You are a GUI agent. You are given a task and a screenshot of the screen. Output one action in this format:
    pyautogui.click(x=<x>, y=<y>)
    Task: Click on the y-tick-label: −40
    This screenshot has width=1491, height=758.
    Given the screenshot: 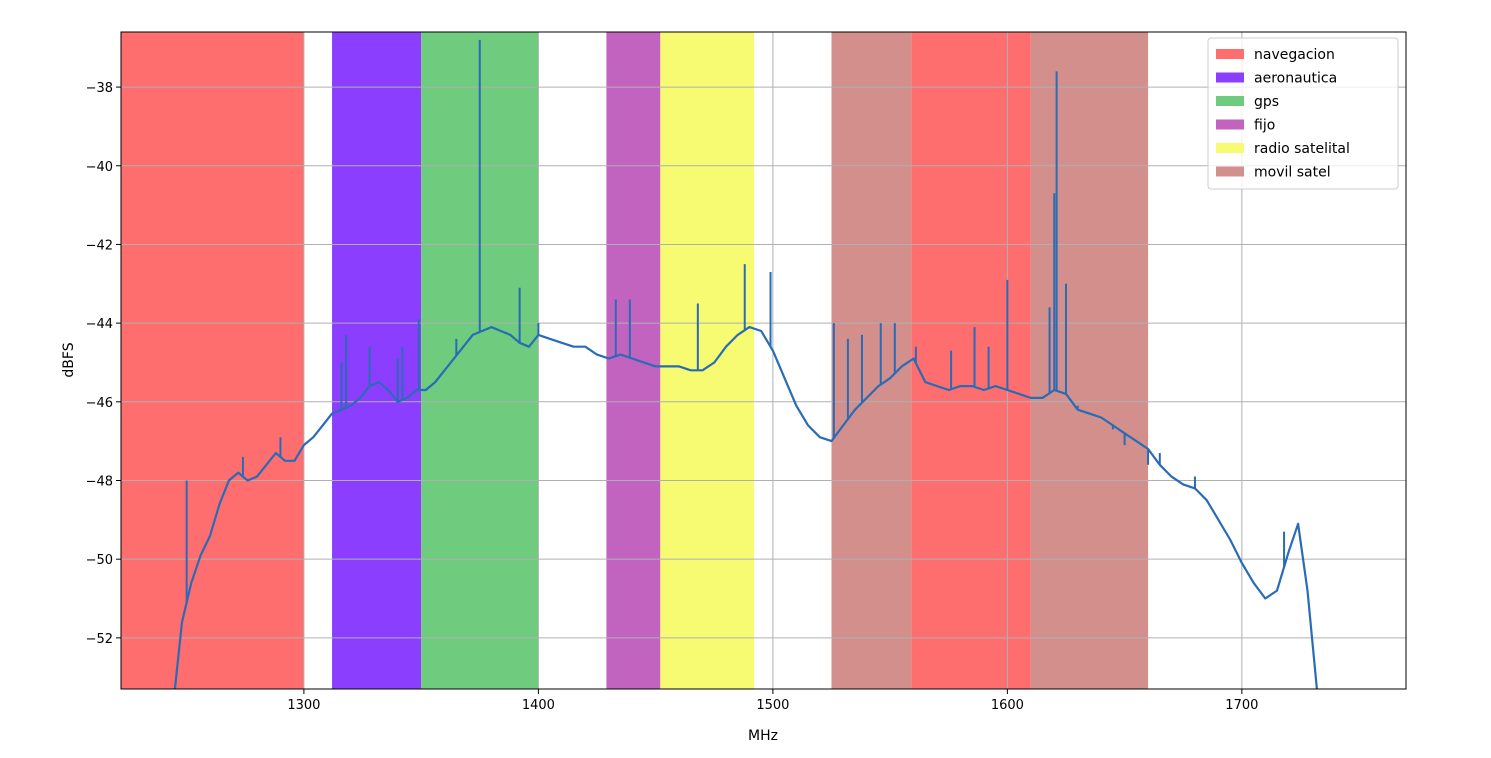 What is the action you would take?
    pyautogui.click(x=99, y=167)
    